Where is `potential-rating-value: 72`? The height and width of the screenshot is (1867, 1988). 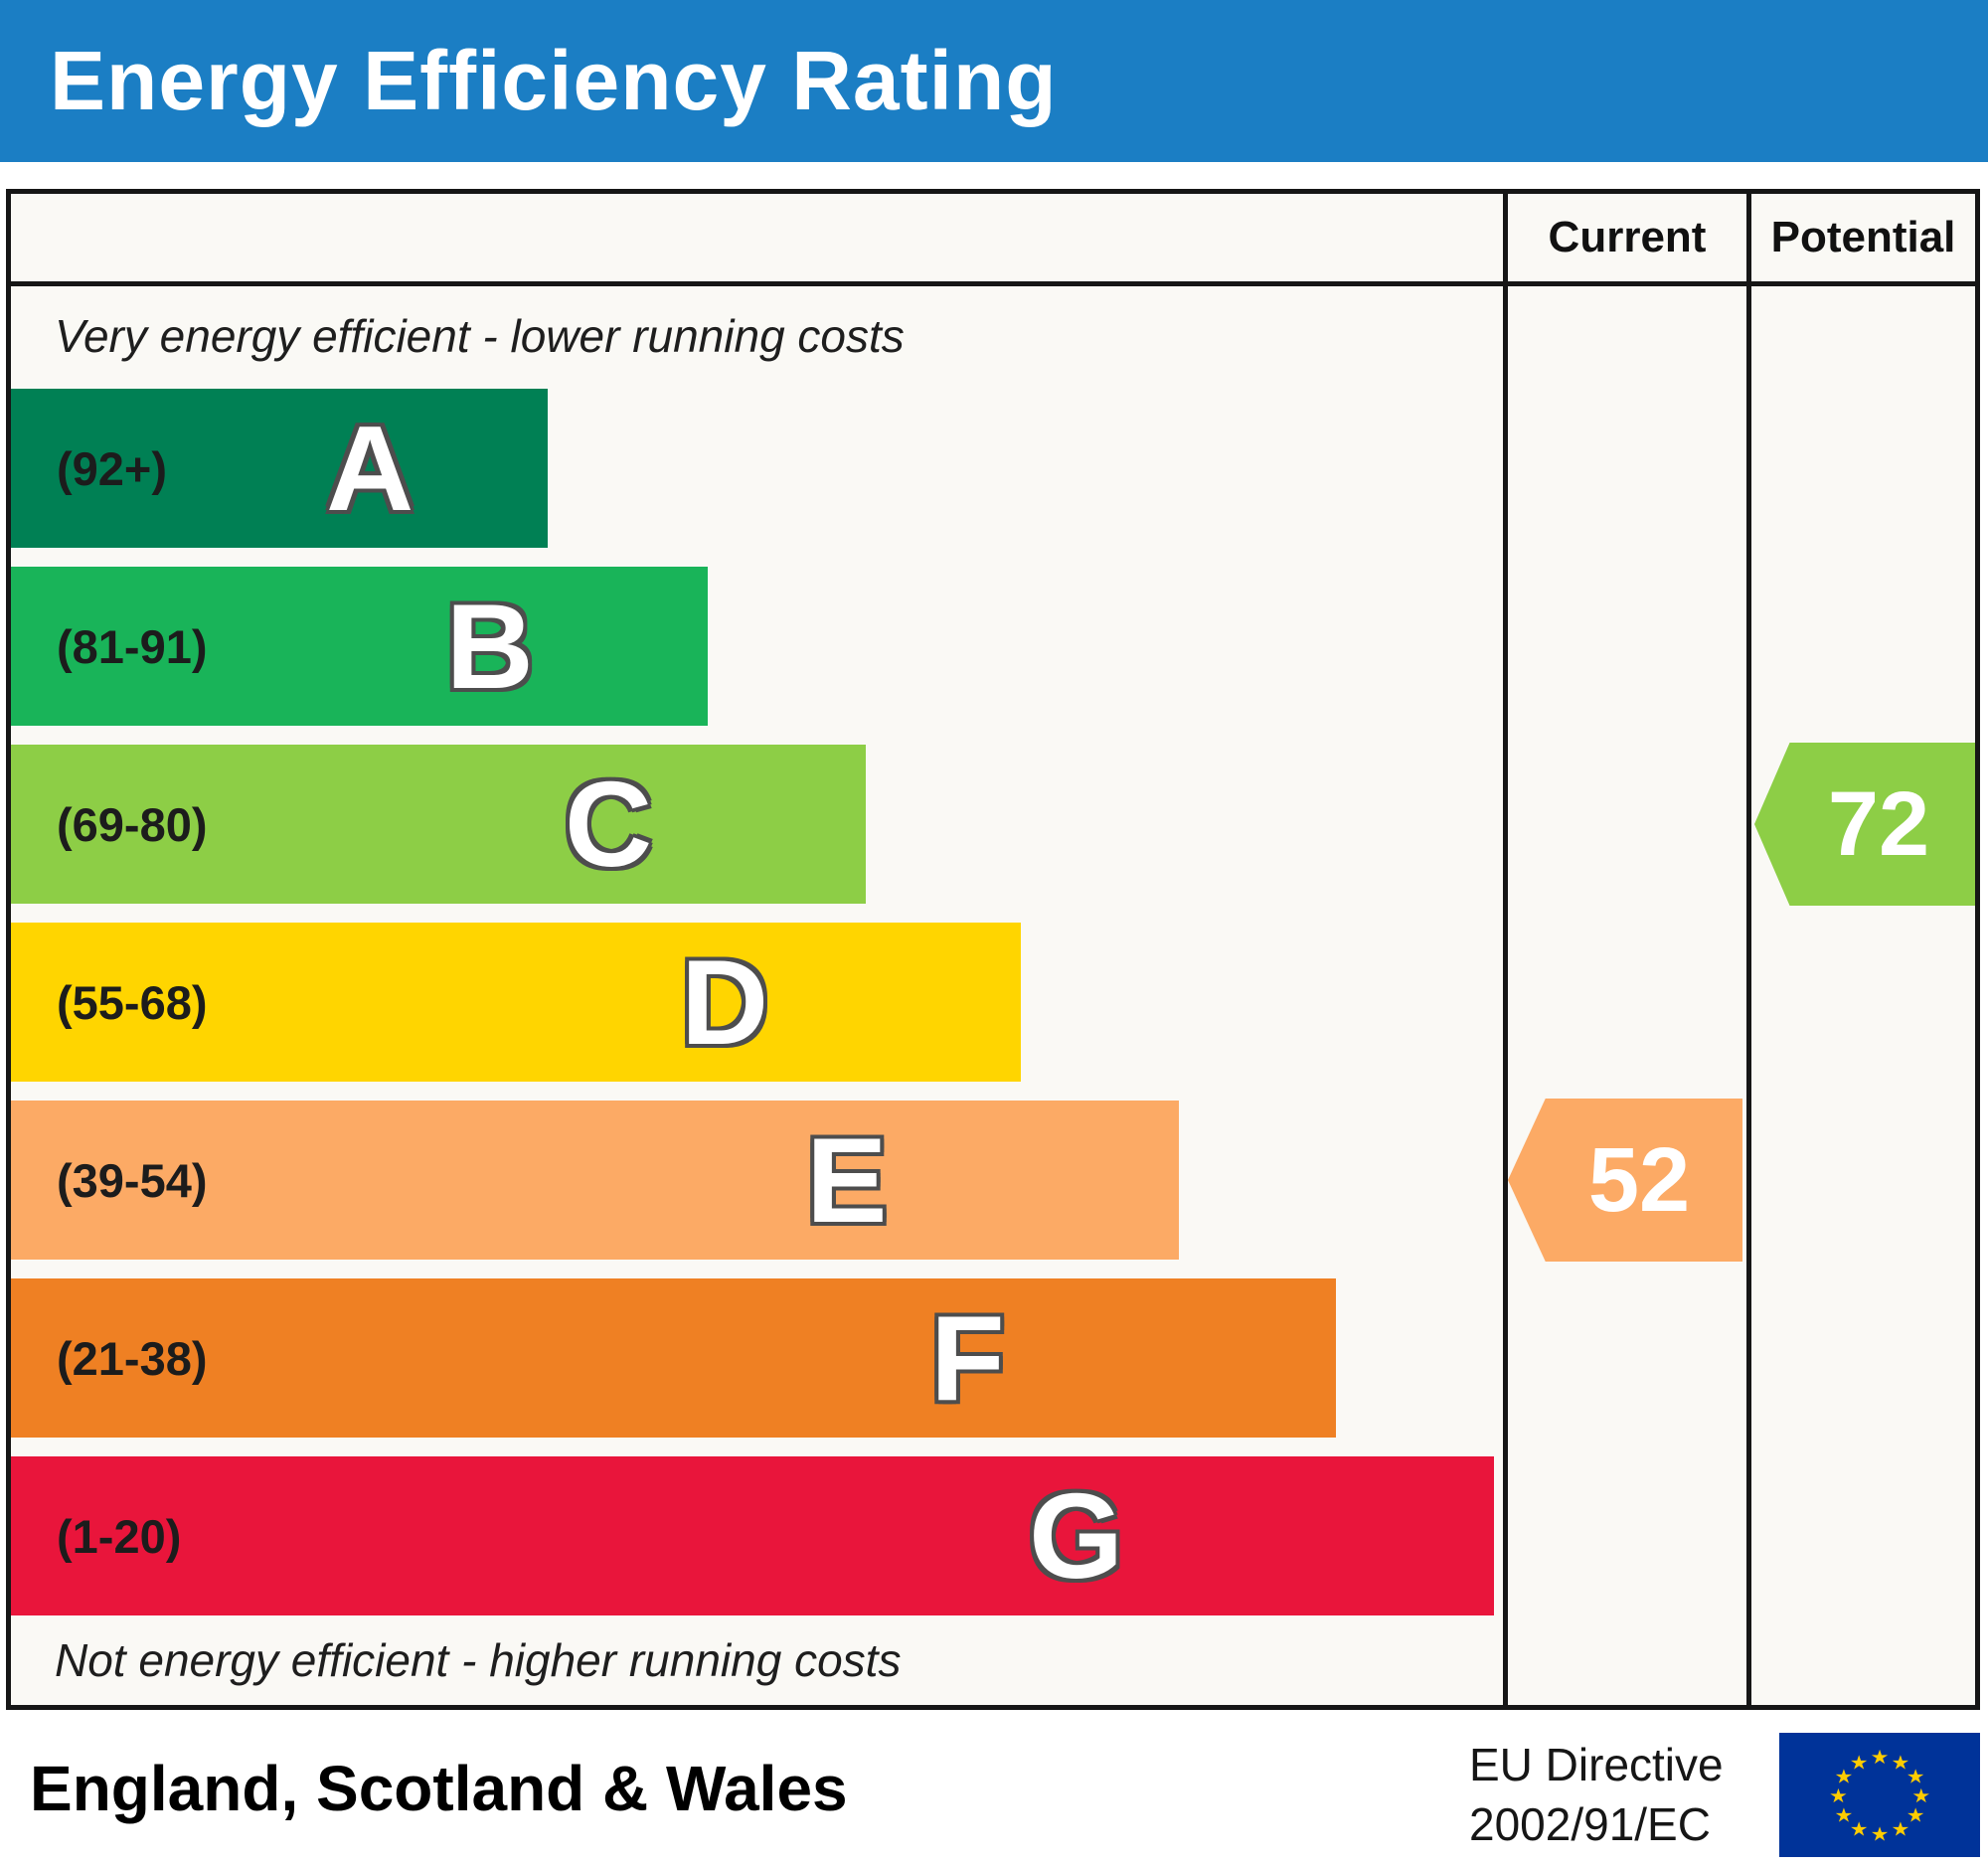 potential-rating-value: 72 is located at coordinates (1878, 823).